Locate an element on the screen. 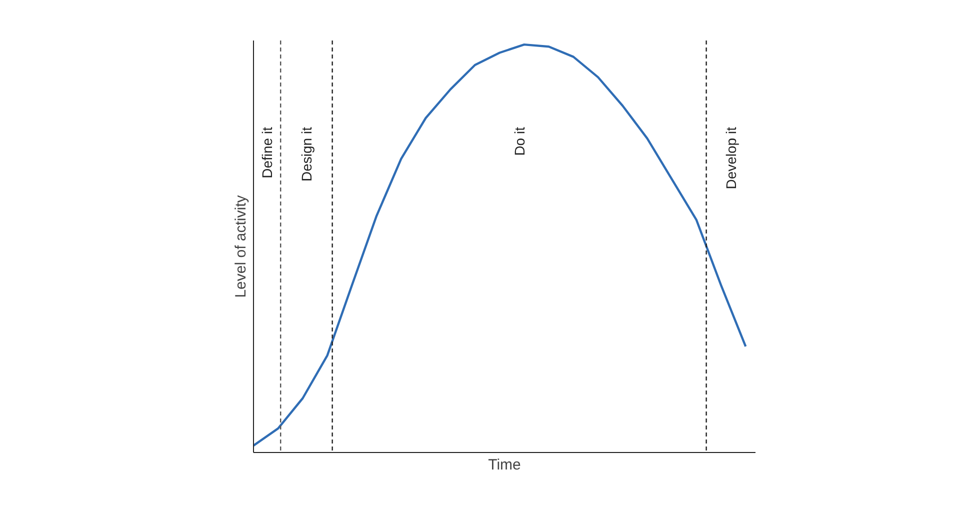  annotation: Define it is located at coordinates (267, 152).